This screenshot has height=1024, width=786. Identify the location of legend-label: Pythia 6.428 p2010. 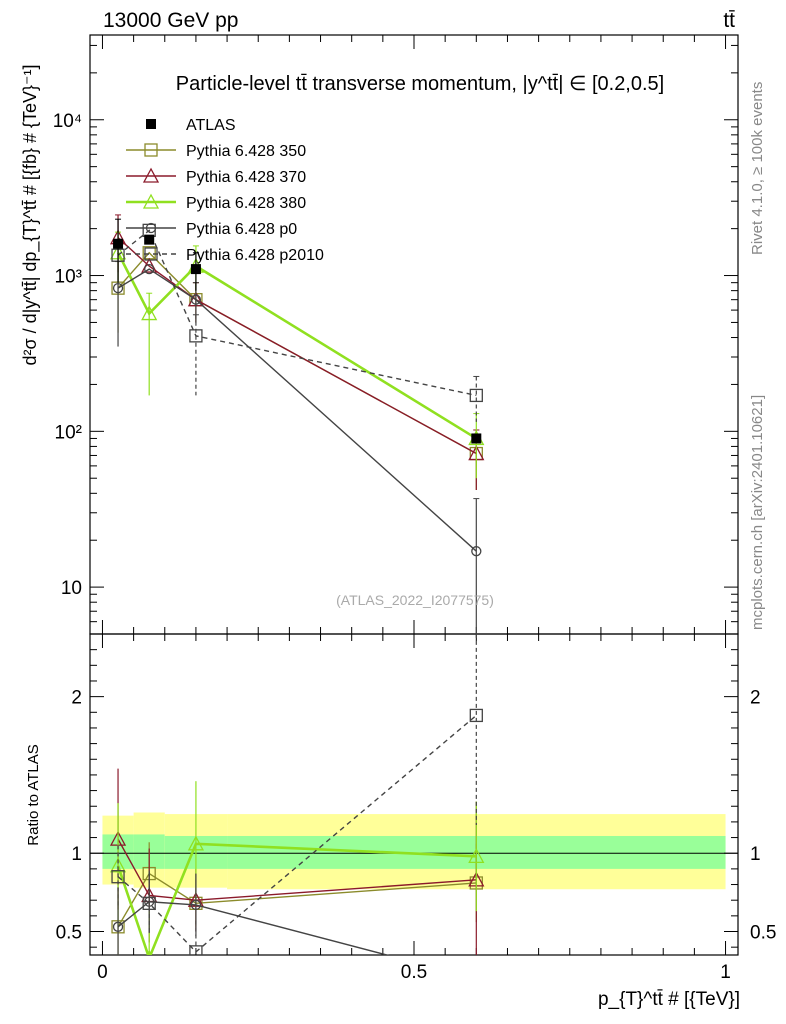
(255, 255).